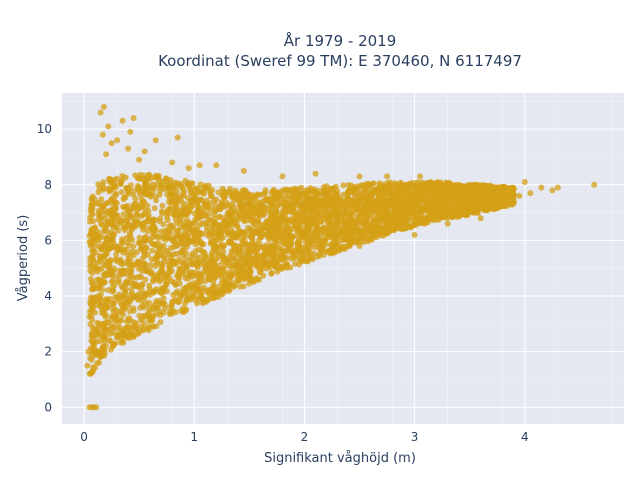 The image size is (640, 480). Describe the element at coordinates (194, 437) in the screenshot. I see `x-tick-label: 1` at that location.